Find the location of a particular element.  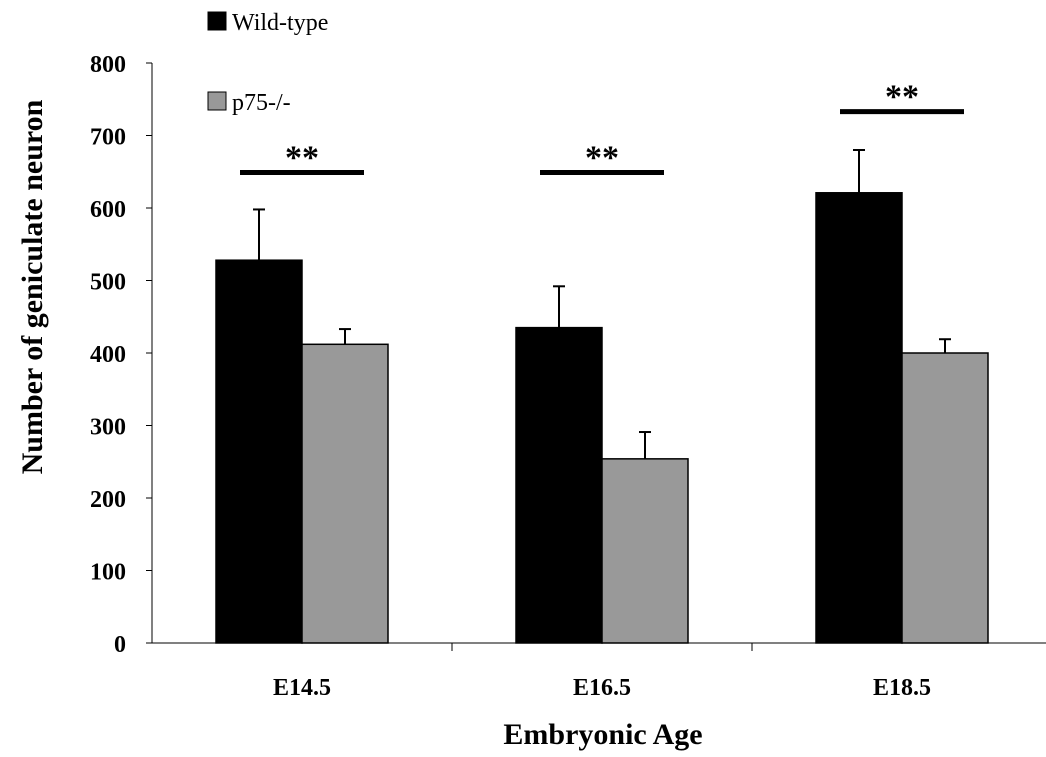

y-tick-label: 100 is located at coordinates (108, 573).